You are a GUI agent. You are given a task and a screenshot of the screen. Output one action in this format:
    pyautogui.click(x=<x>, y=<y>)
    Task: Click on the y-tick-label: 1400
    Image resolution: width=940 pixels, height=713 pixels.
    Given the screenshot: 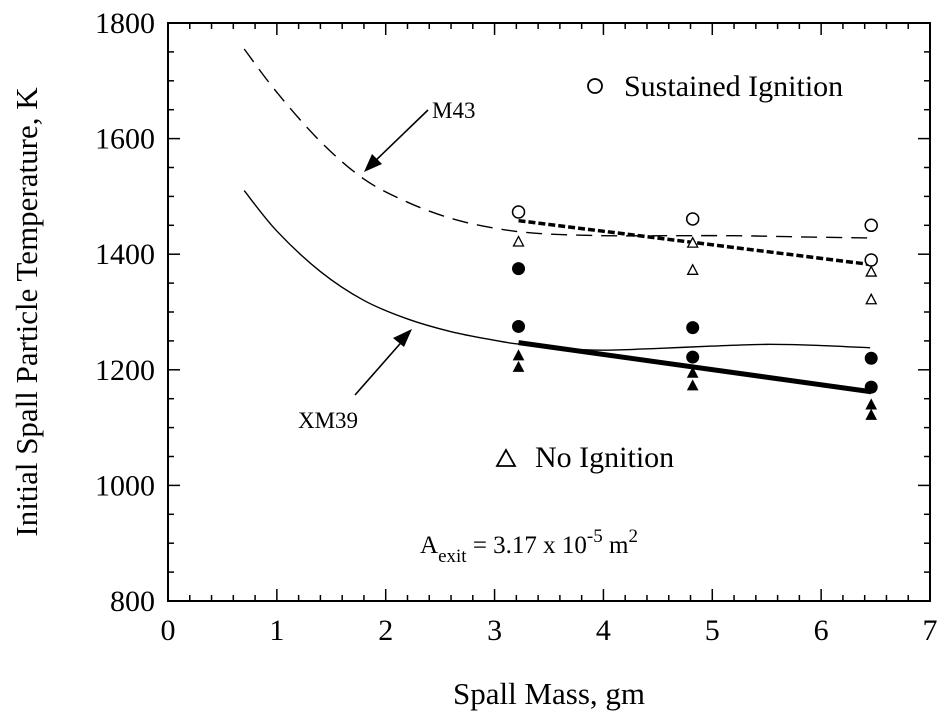 What is the action you would take?
    pyautogui.click(x=125, y=254)
    